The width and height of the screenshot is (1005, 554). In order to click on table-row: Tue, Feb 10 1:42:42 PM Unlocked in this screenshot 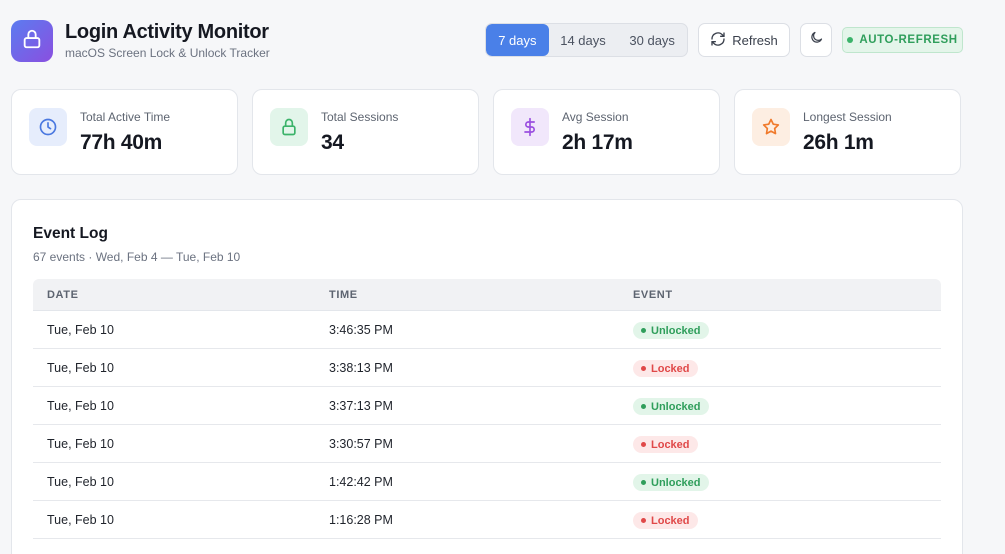, I will do `click(487, 482)`.